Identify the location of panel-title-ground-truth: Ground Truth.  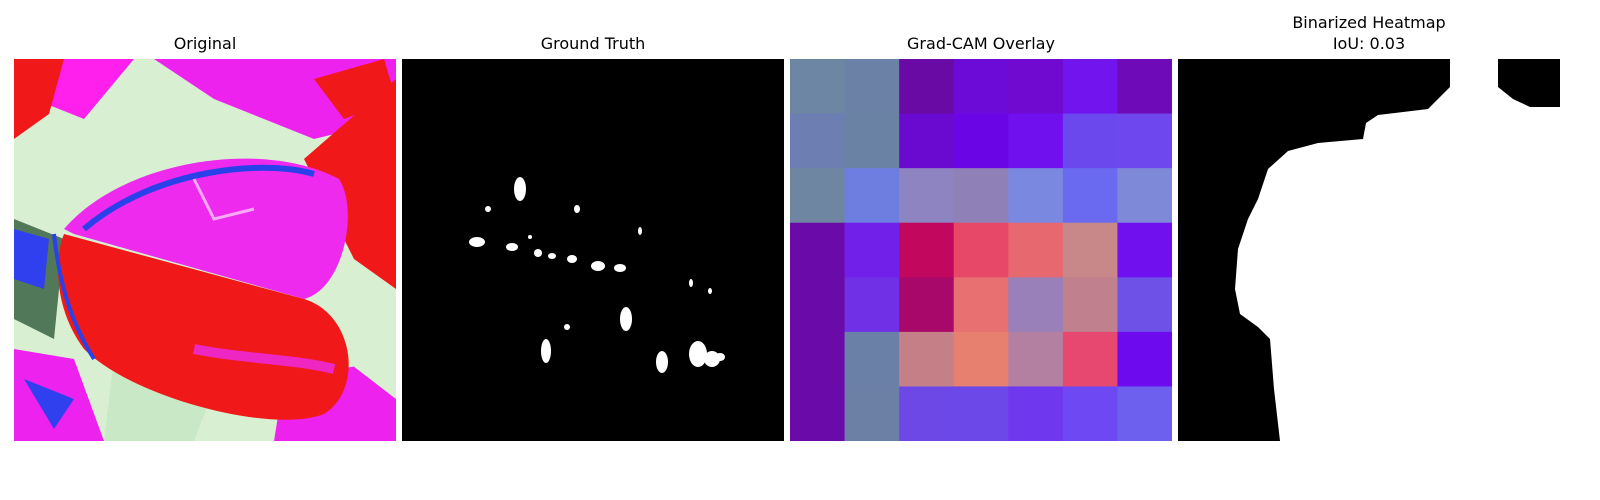
(593, 43).